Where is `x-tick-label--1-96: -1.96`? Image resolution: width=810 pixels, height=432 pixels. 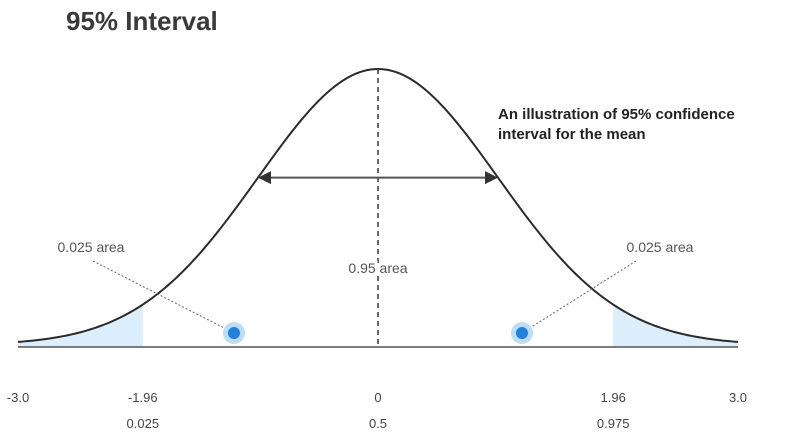
x-tick-label--1-96: -1.96 is located at coordinates (143, 397).